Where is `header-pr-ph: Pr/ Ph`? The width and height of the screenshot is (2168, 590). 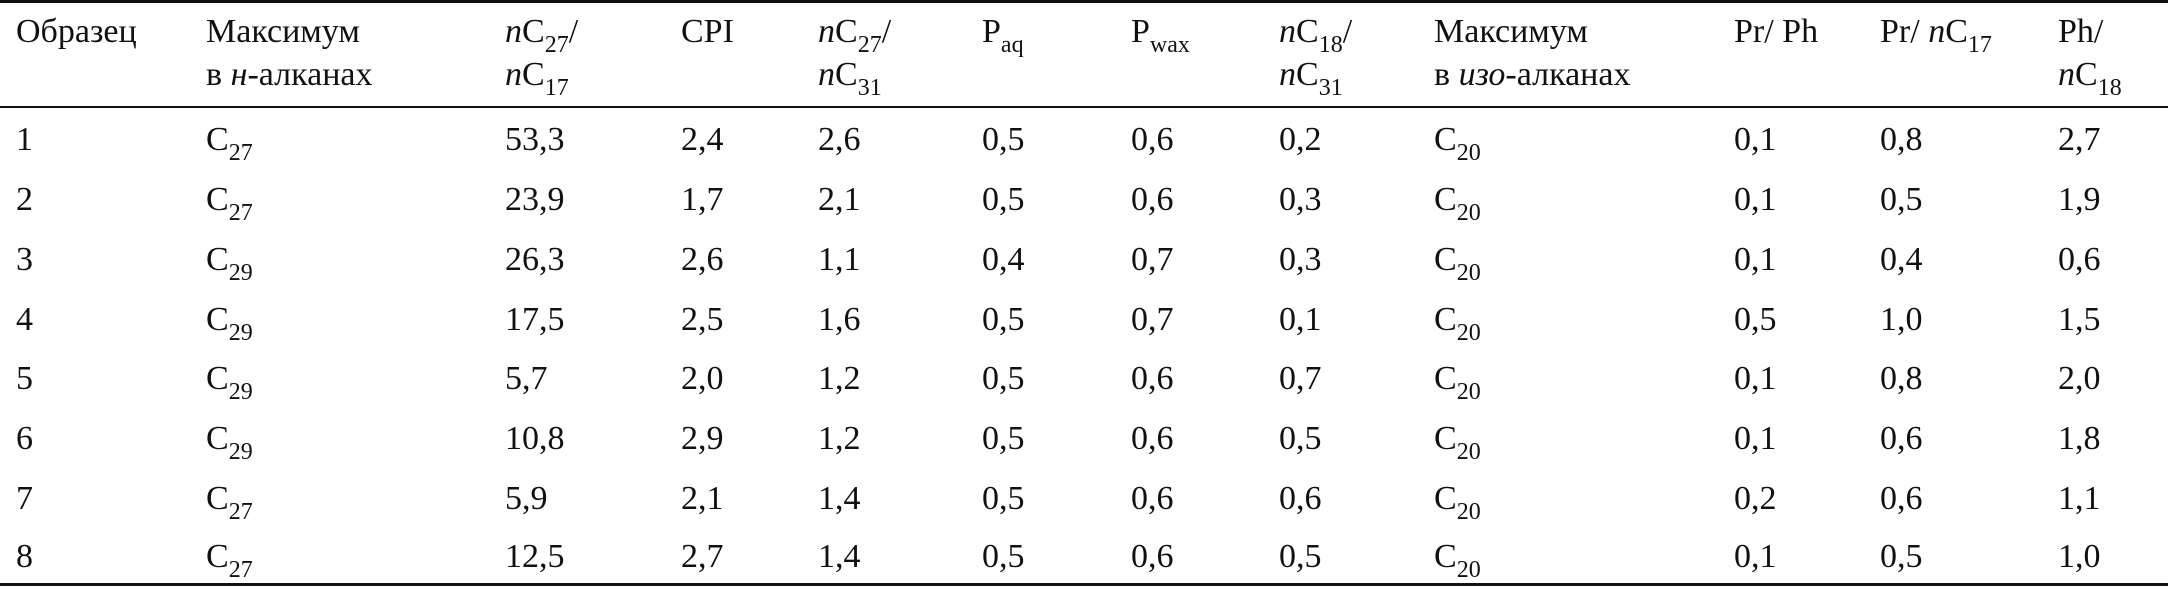
header-pr-ph: Pr/ Ph is located at coordinates (1776, 31).